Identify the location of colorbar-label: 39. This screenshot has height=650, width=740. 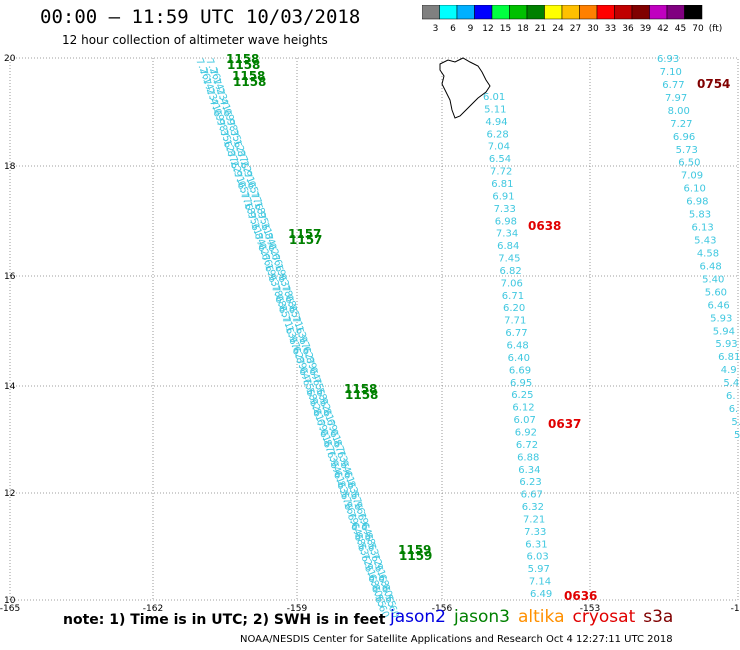
(646, 28).